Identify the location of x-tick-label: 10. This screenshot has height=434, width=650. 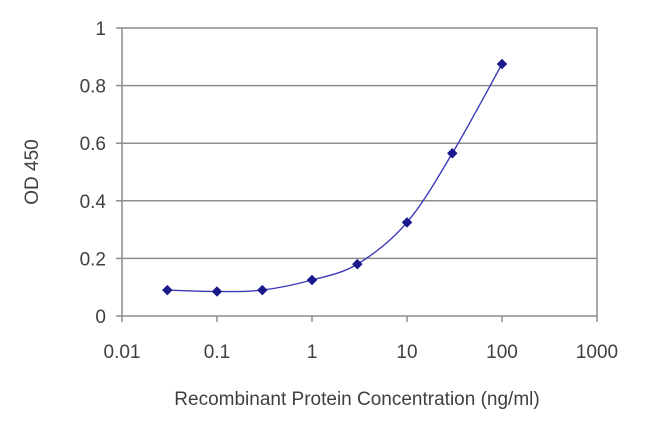
(406, 352).